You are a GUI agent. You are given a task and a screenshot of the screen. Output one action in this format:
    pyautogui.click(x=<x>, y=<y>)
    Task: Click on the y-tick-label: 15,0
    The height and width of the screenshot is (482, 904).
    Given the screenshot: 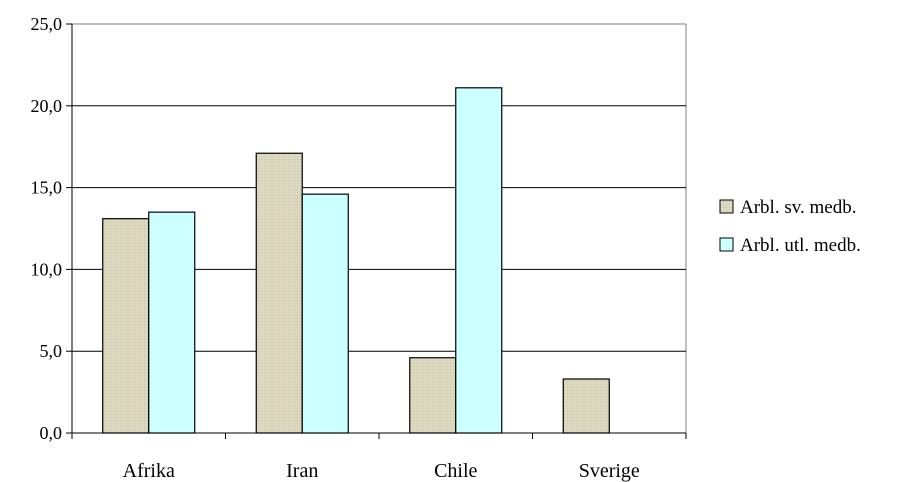 What is the action you would take?
    pyautogui.click(x=47, y=188)
    